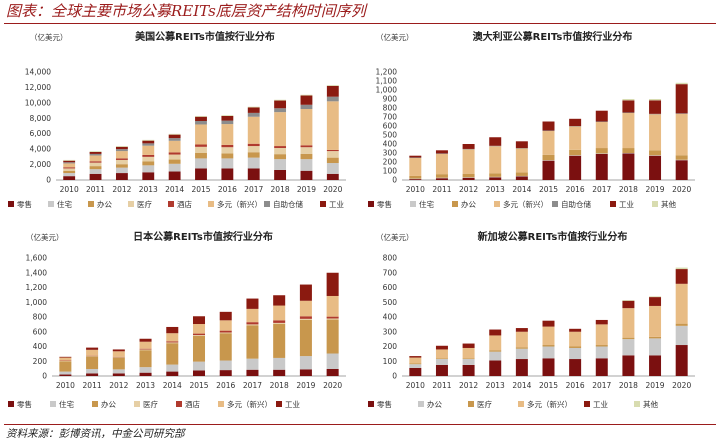  What do you see at coordinates (40, 361) in the screenshot?
I see `y-tick-label: 200` at bounding box center [40, 361].